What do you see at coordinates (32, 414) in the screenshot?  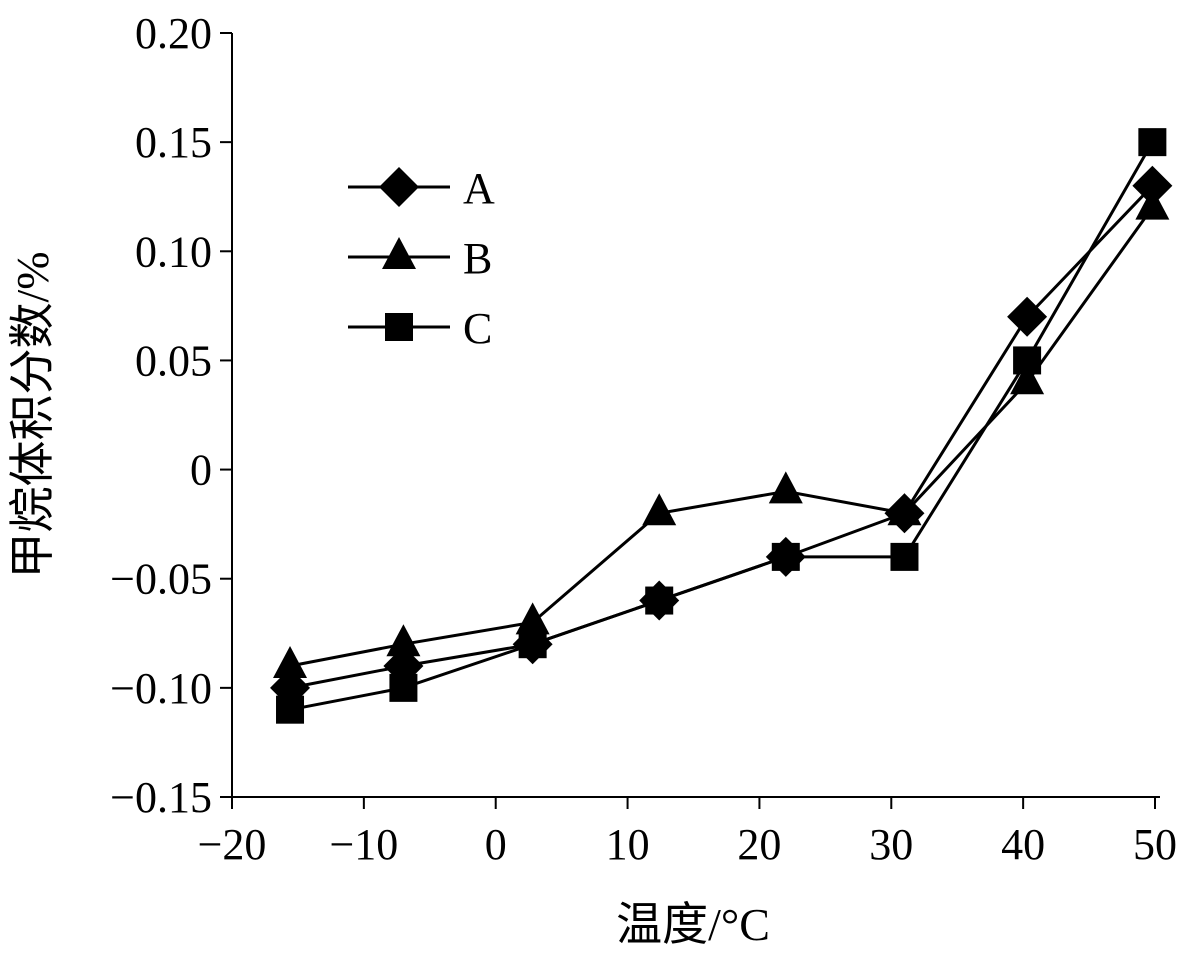 I see `y-axis-label: 甲烷体积分数/%` at bounding box center [32, 414].